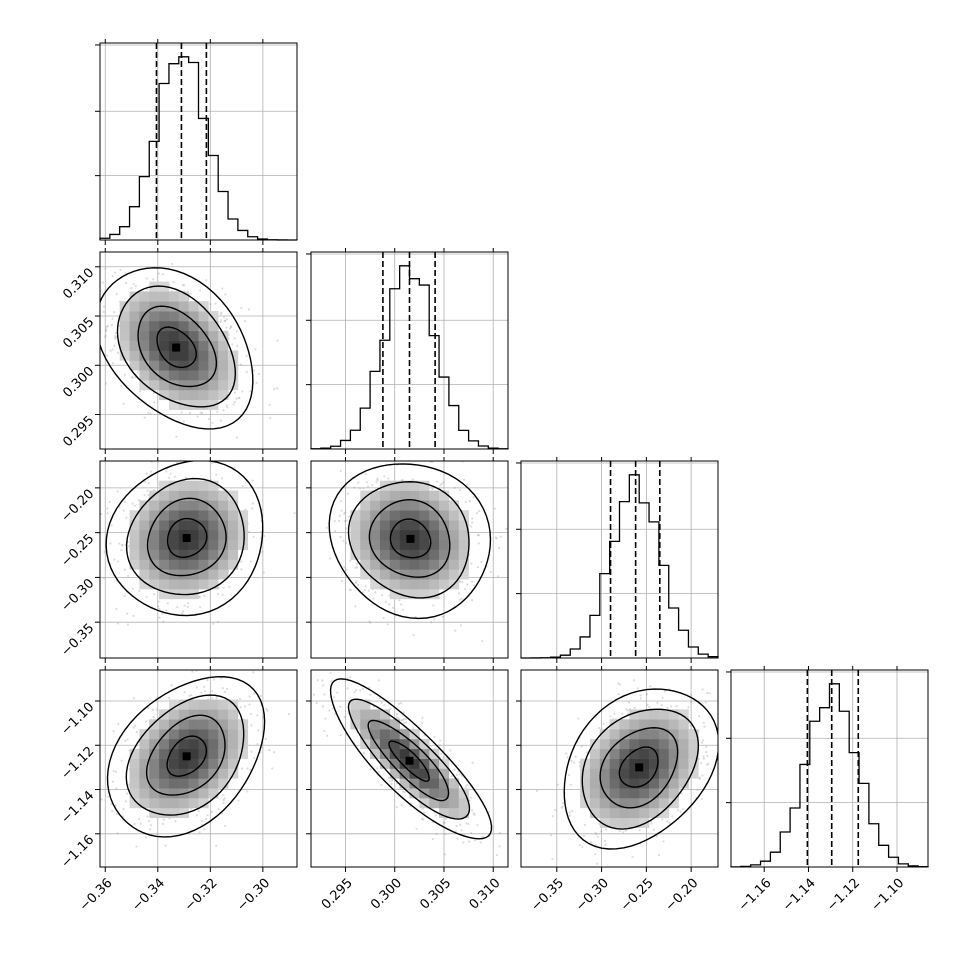 This screenshot has height=970, width=970. What do you see at coordinates (186, 538) in the screenshot?
I see `peak-marker` at bounding box center [186, 538].